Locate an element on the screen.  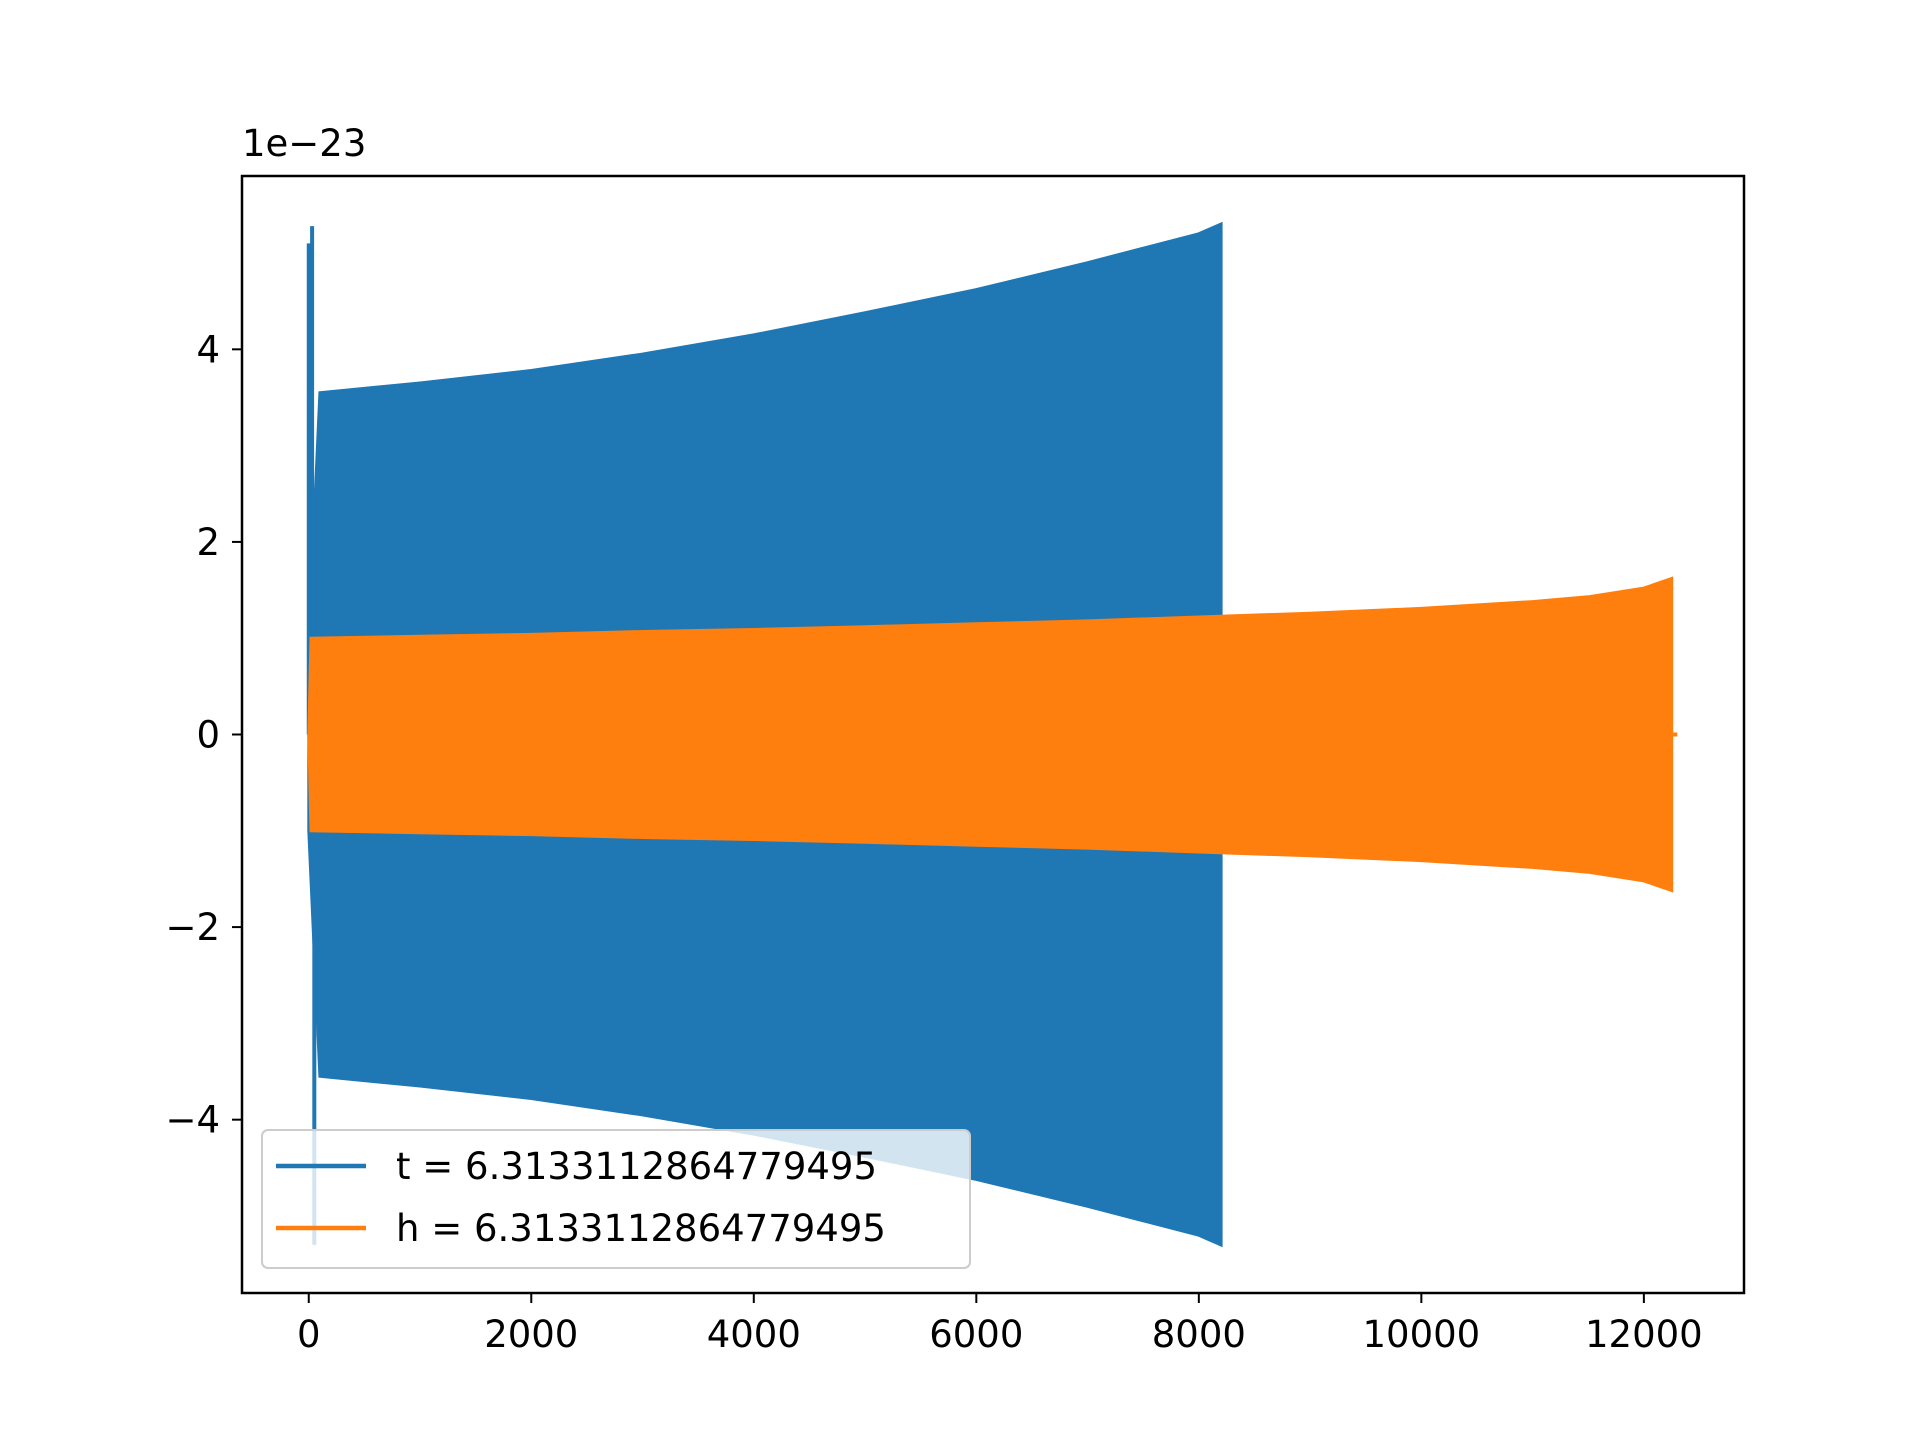
x-axis: 0 2000 4000 6000 8000 10000 12000 is located at coordinates (1000, 1324).